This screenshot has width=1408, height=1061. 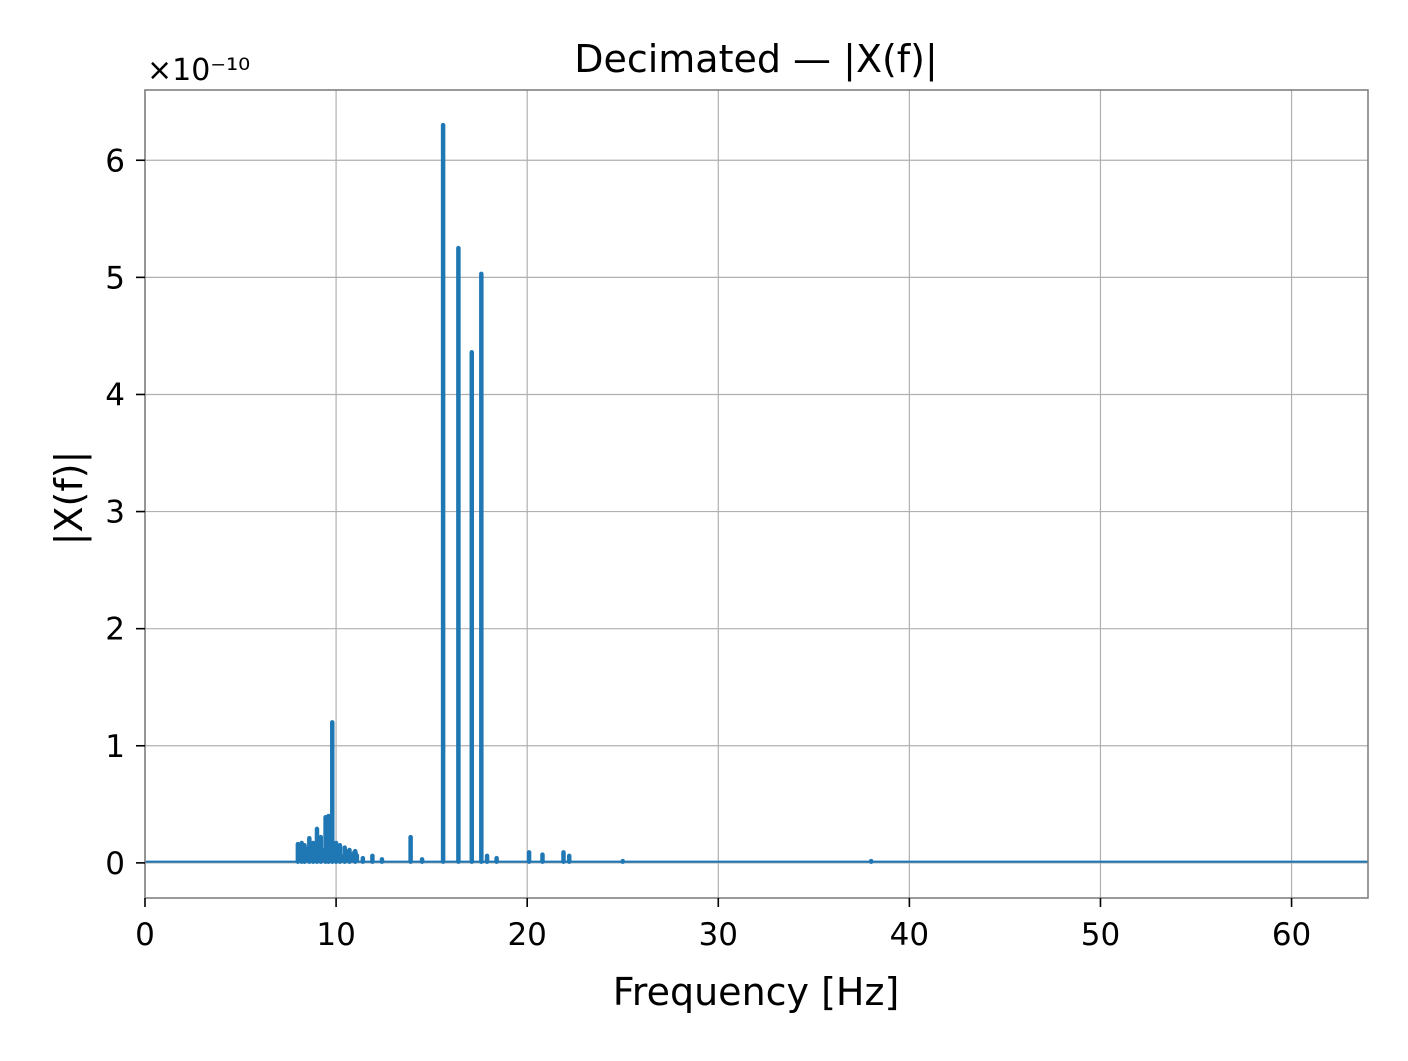 What do you see at coordinates (115, 864) in the screenshot?
I see `y-tick-label: 0` at bounding box center [115, 864].